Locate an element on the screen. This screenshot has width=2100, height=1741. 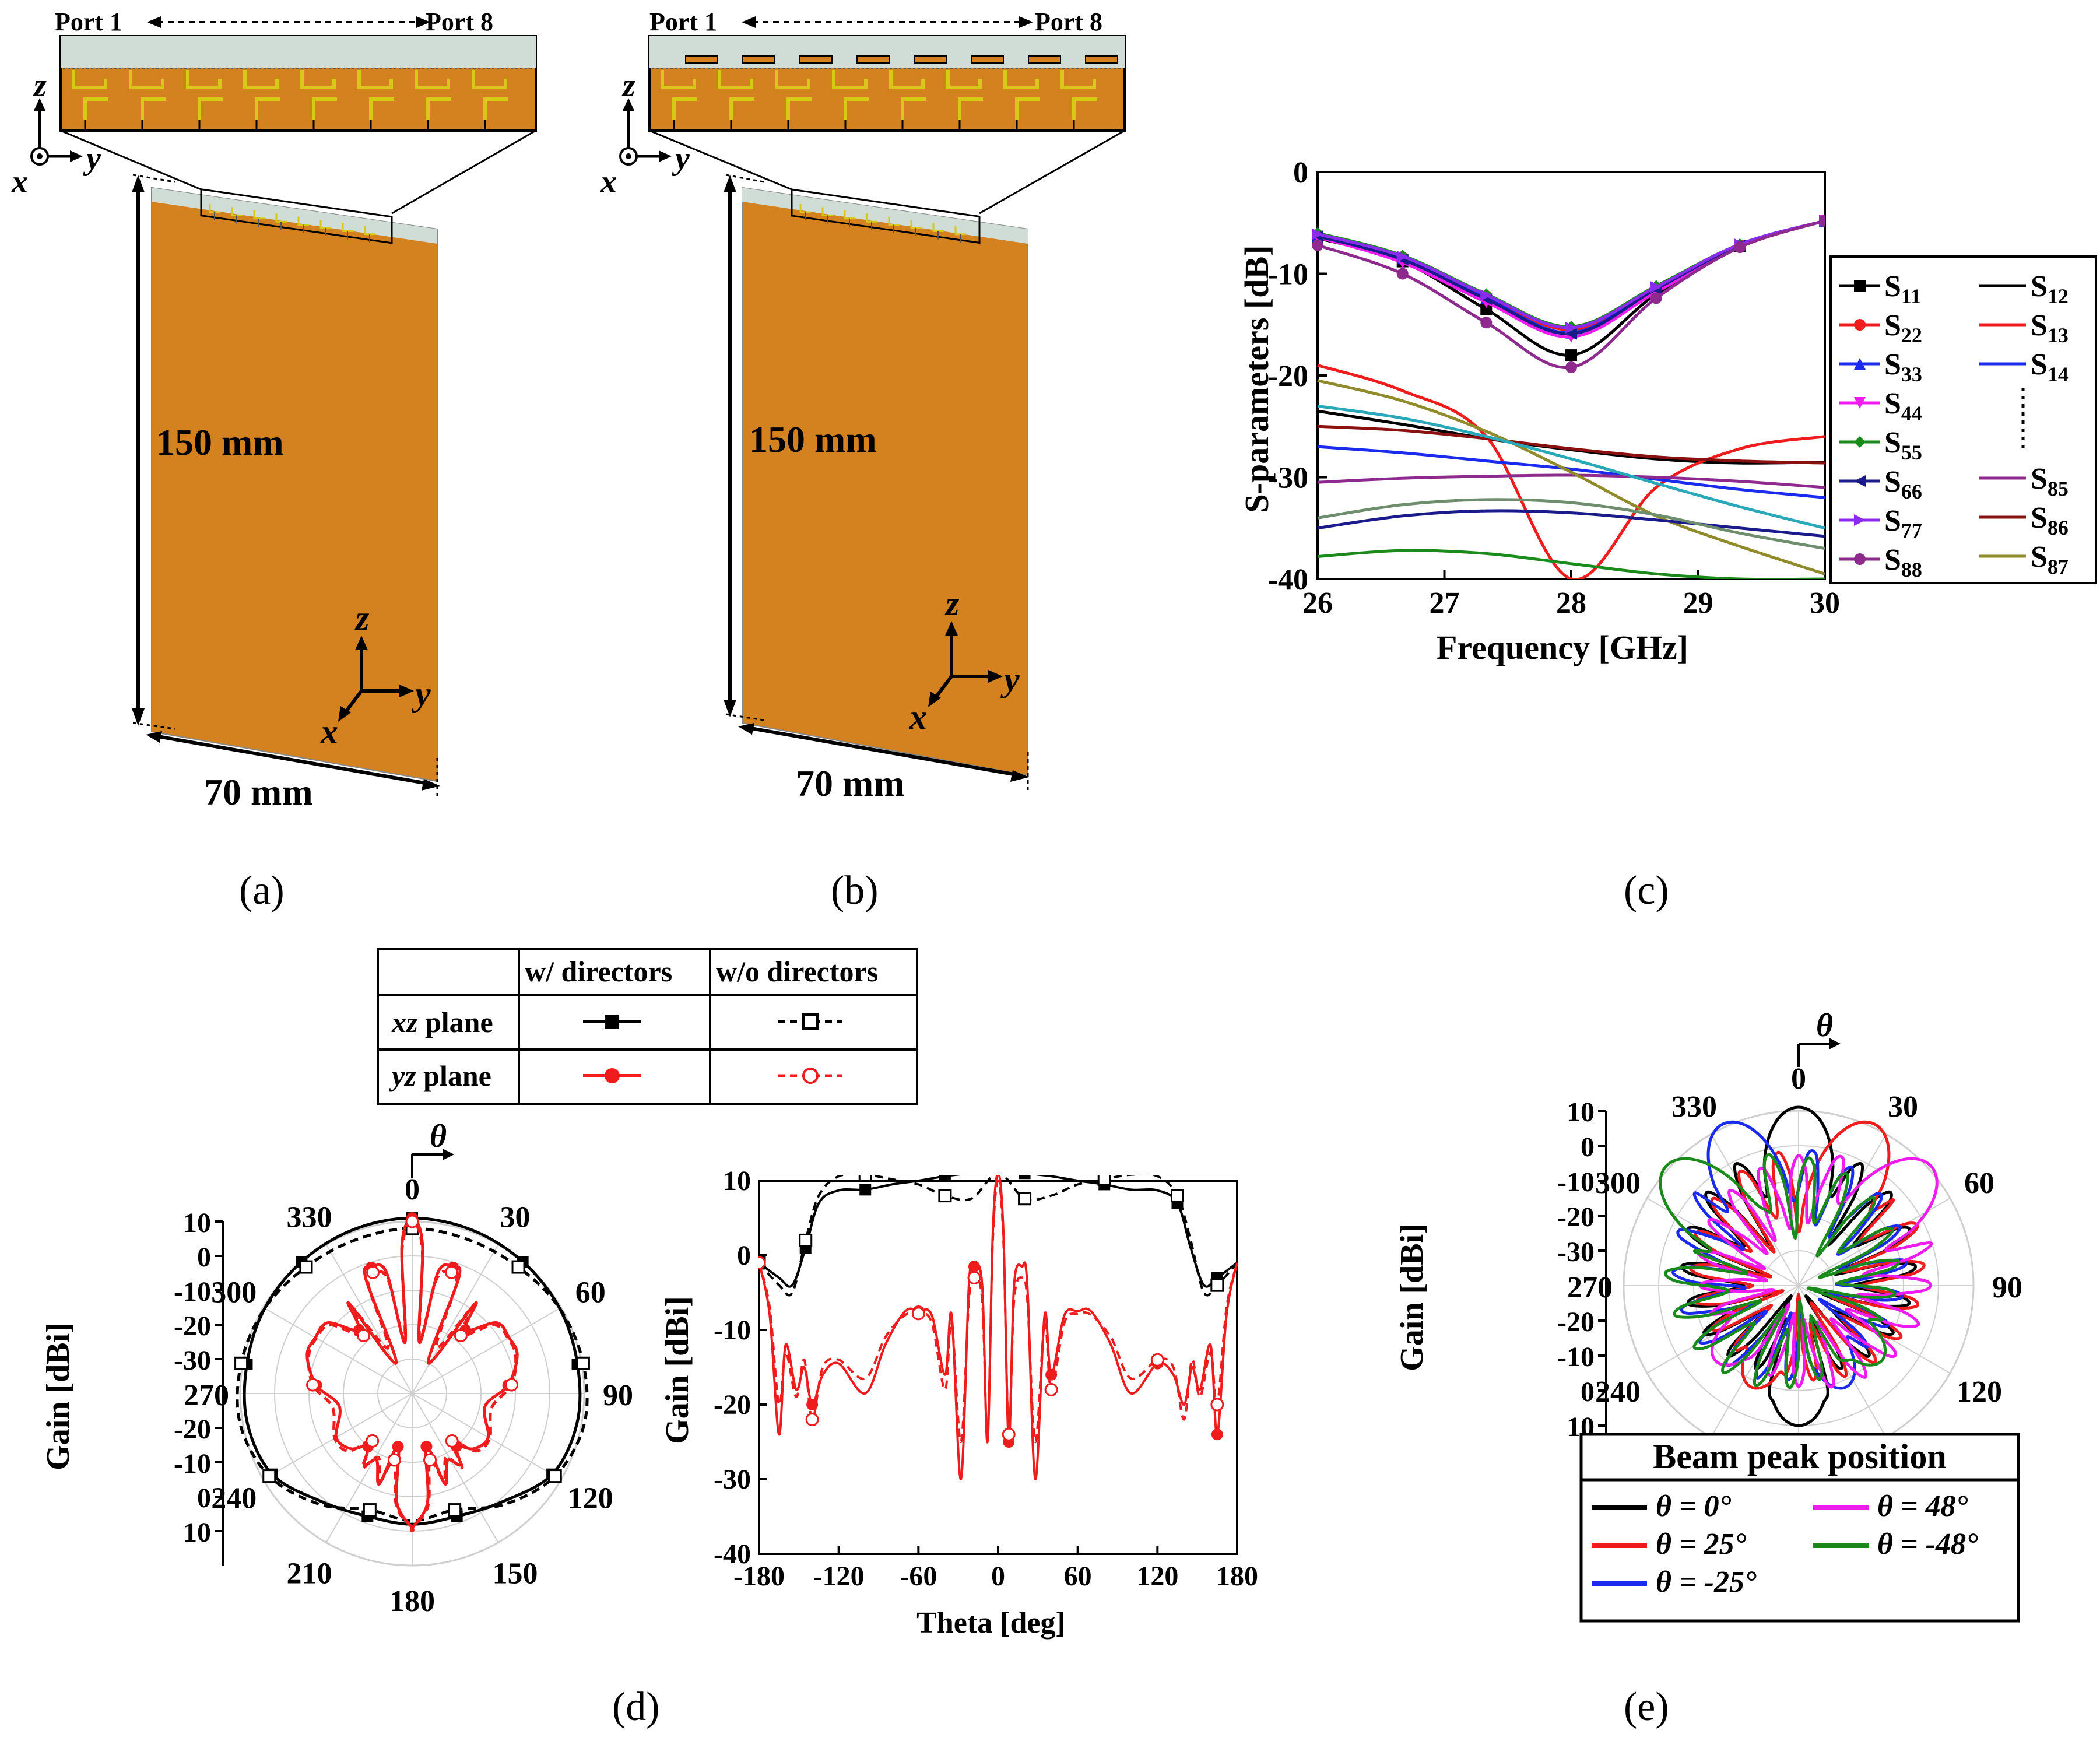
plot-frame is located at coordinates (998, 1367).